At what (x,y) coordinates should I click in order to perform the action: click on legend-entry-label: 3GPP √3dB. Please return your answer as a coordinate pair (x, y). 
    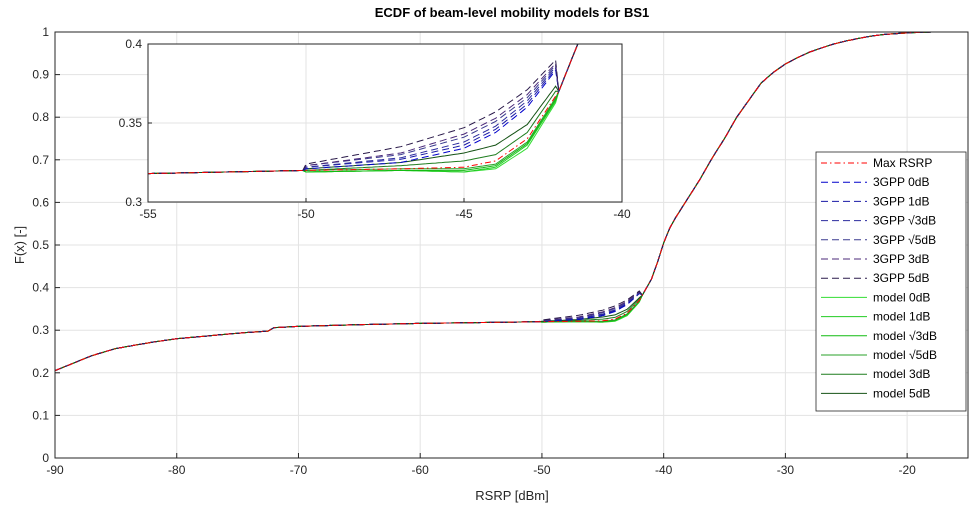
    Looking at the image, I should click on (904, 221).